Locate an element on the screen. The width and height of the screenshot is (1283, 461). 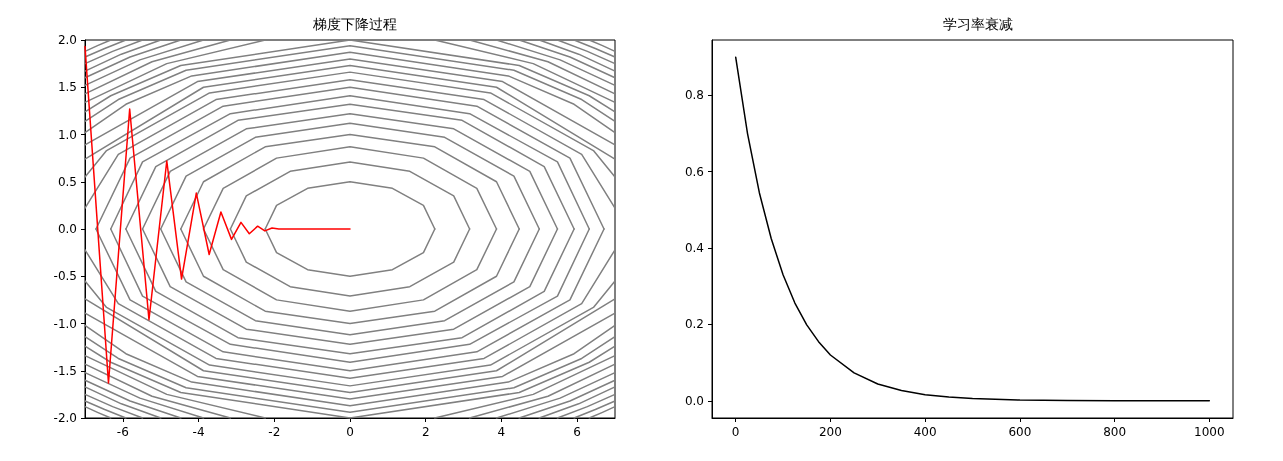
y-tick-label: 2.0 is located at coordinates (67, 40).